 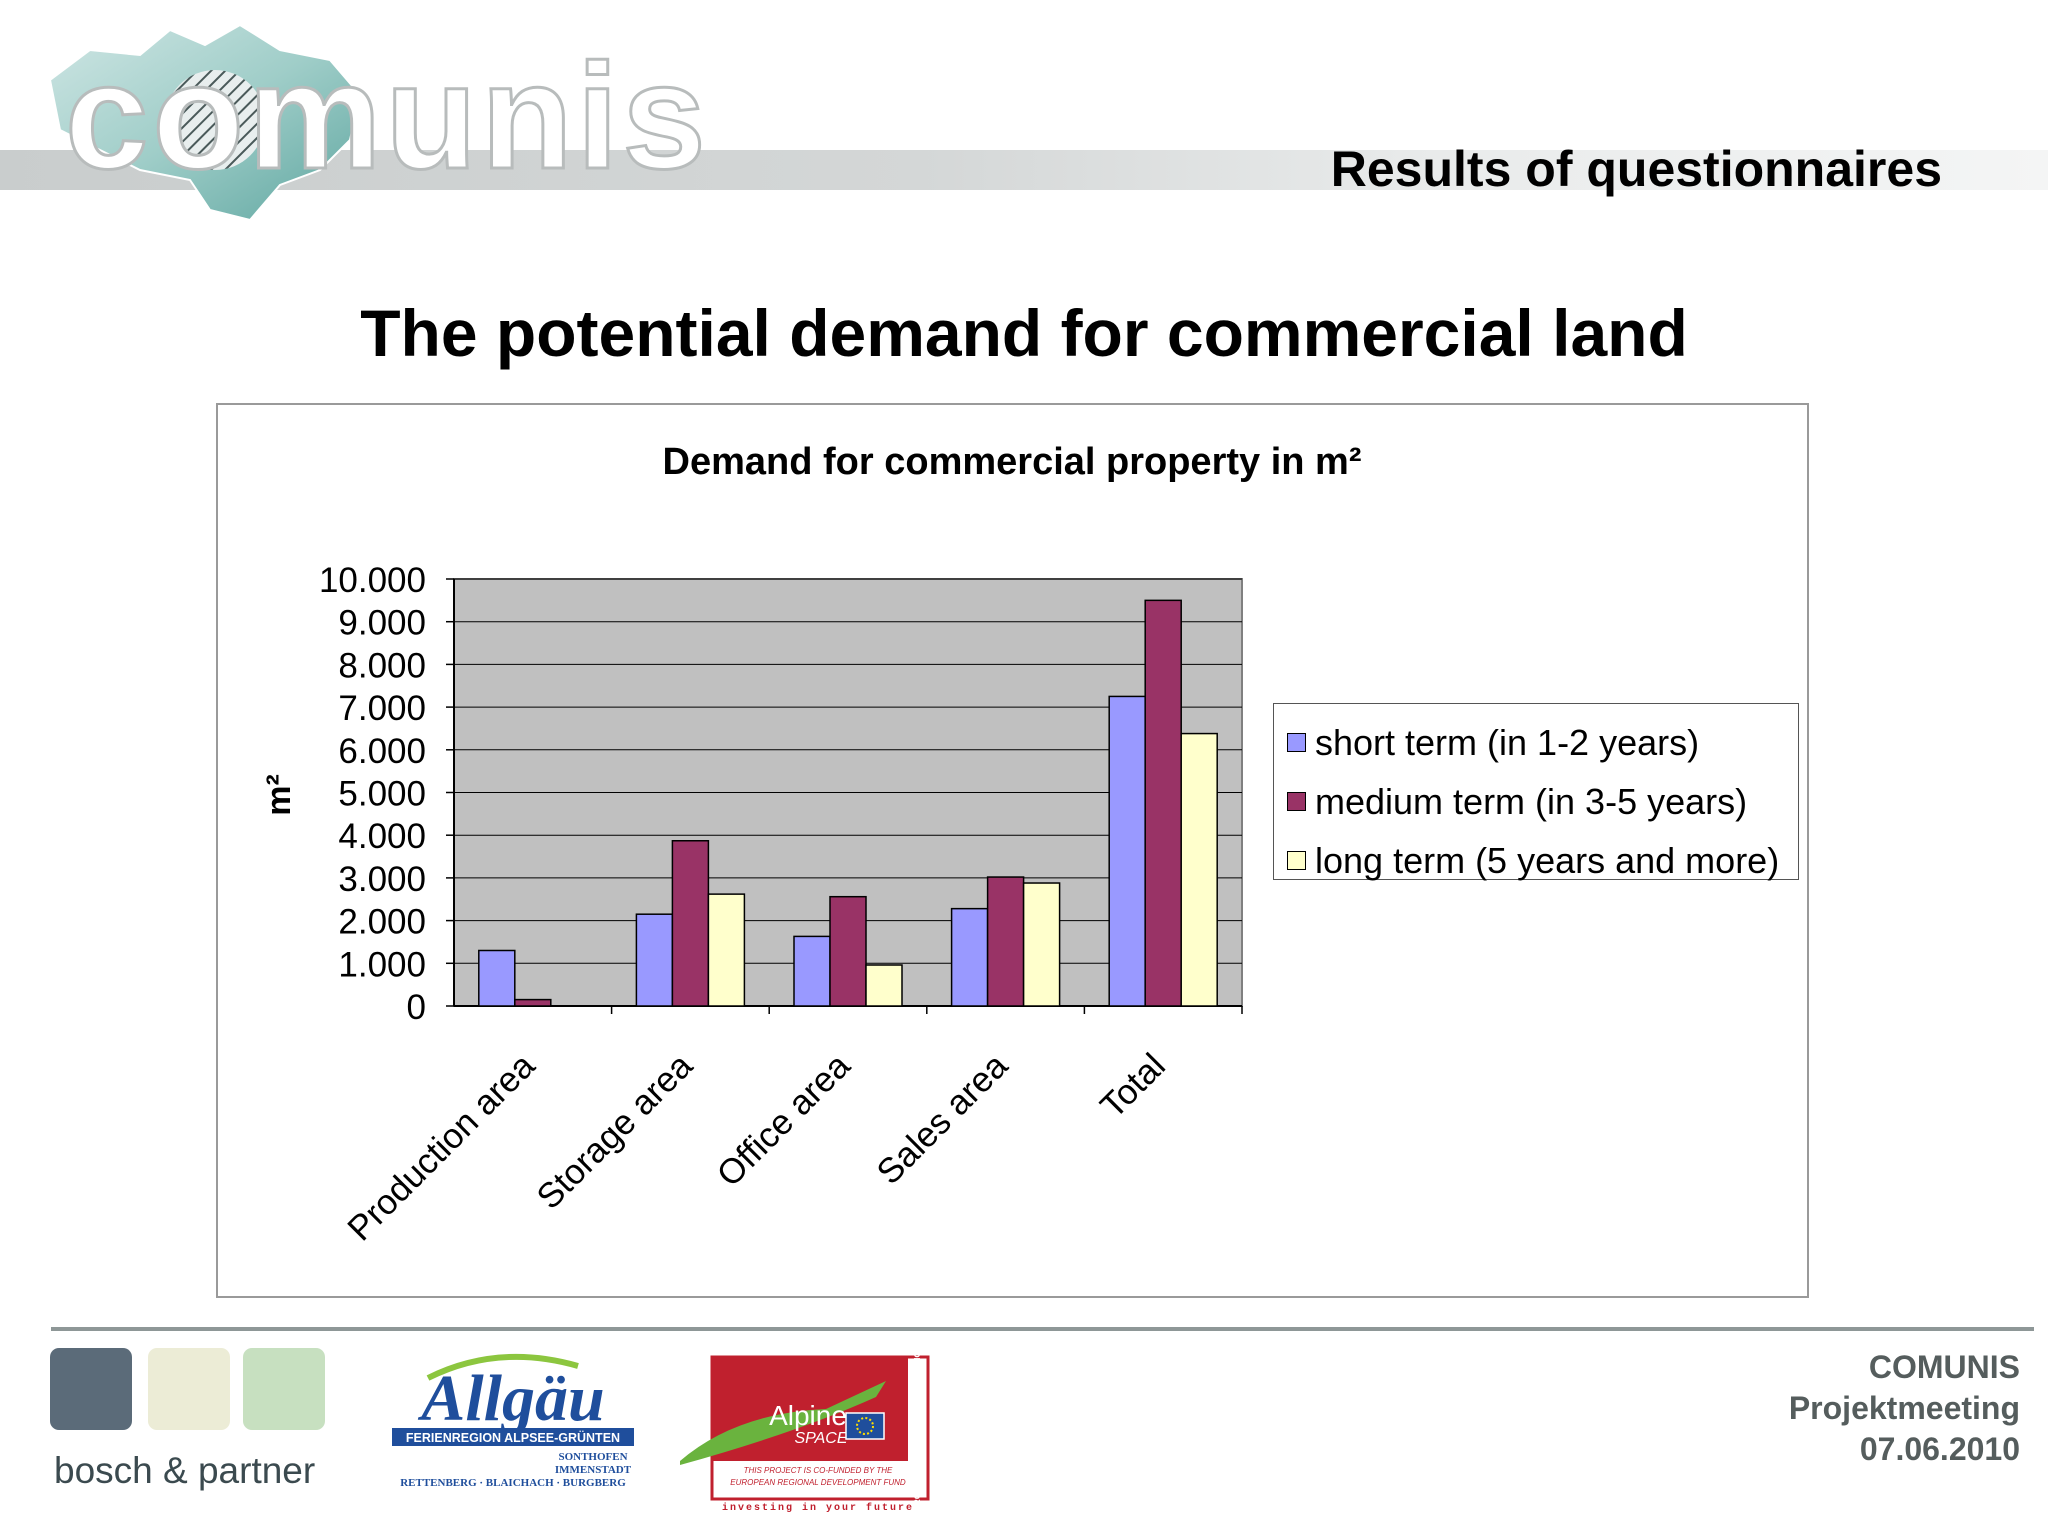 I want to click on chart-title: Demand for commercial property in m², so click(x=1012, y=462).